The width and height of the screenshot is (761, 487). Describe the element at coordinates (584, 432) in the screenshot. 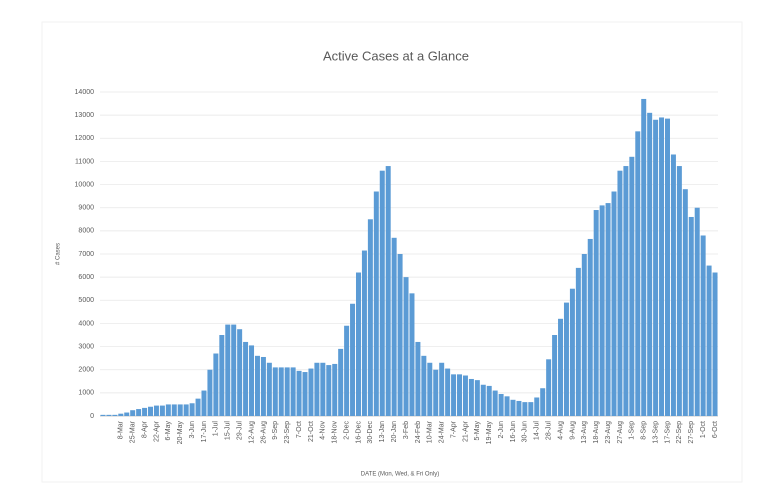

I see `x-tick-label: 13-Aug` at that location.